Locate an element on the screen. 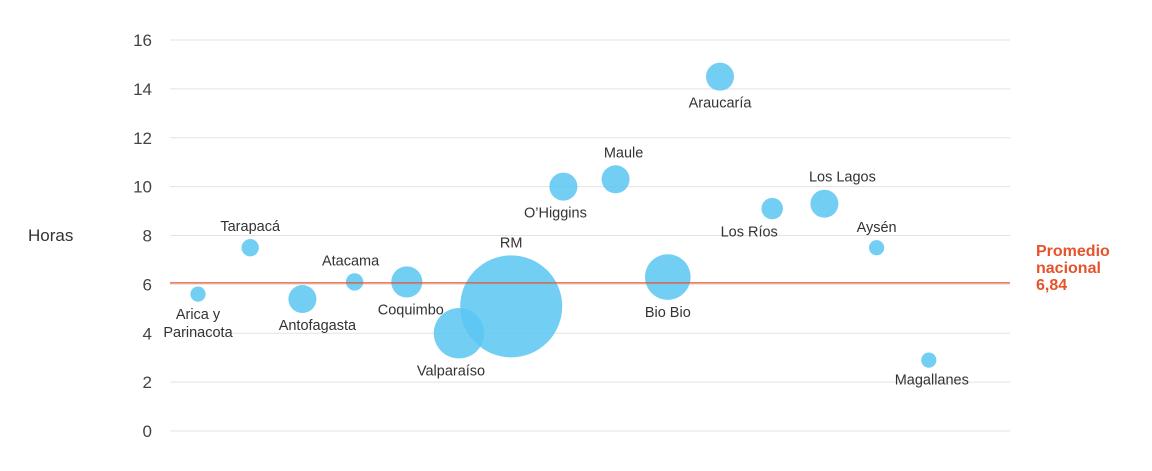  bubble-label: Los Ríos is located at coordinates (749, 232).